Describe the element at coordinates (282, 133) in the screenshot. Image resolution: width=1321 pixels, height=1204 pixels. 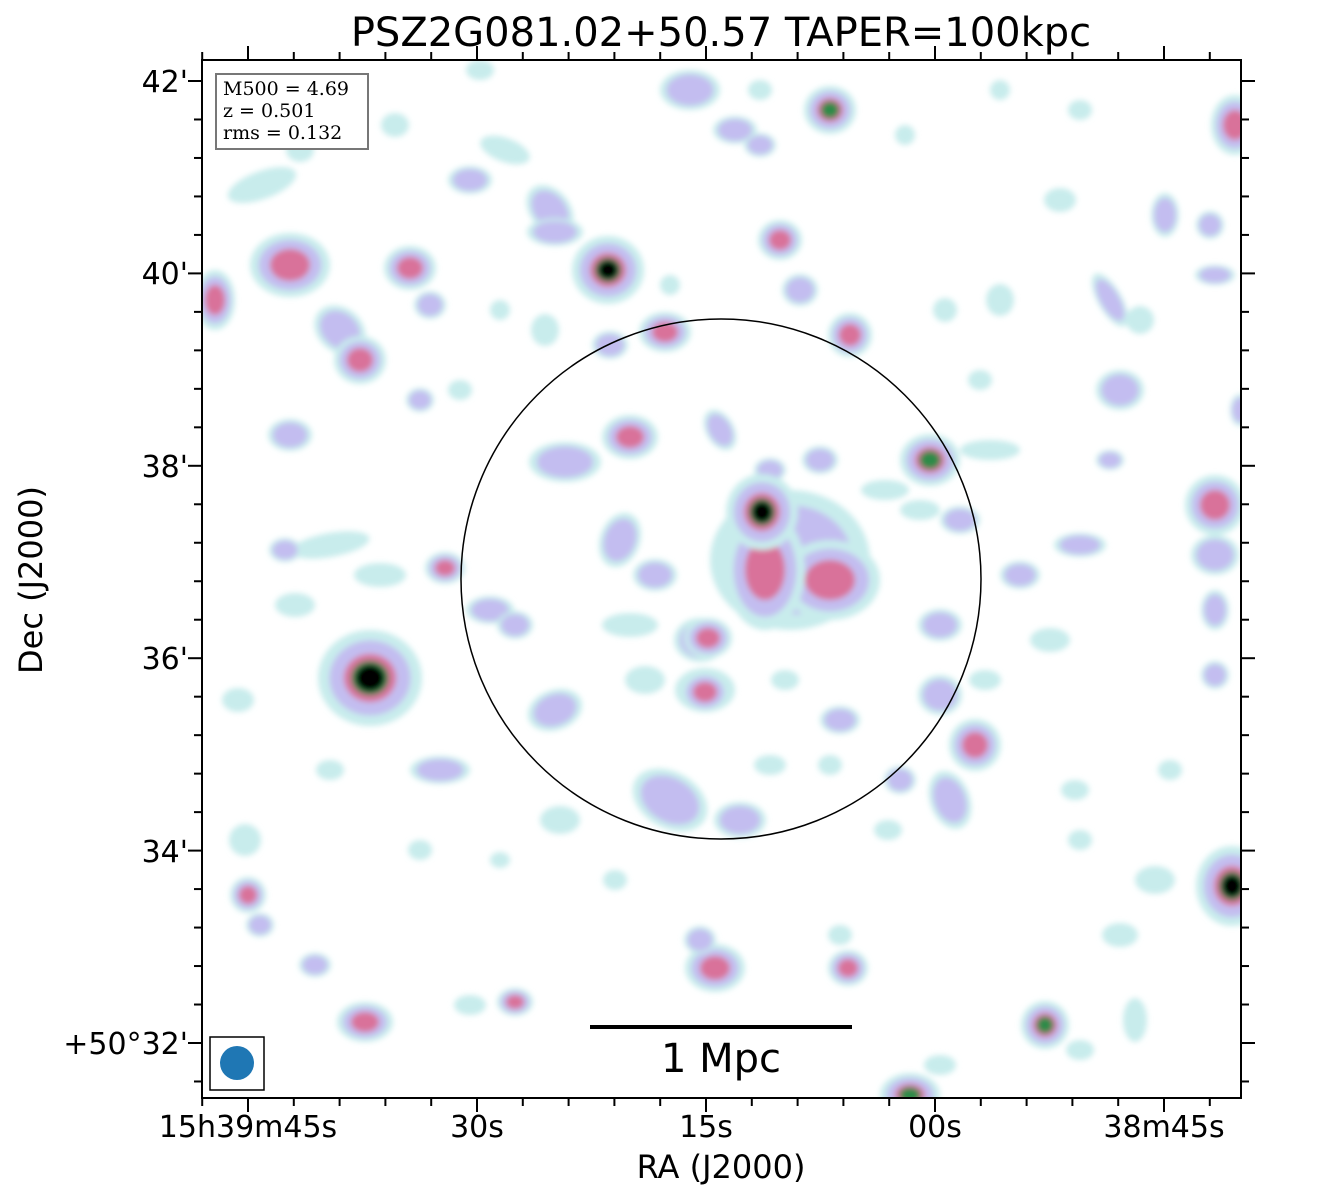
I see `rms-text: rms = 0.132` at that location.